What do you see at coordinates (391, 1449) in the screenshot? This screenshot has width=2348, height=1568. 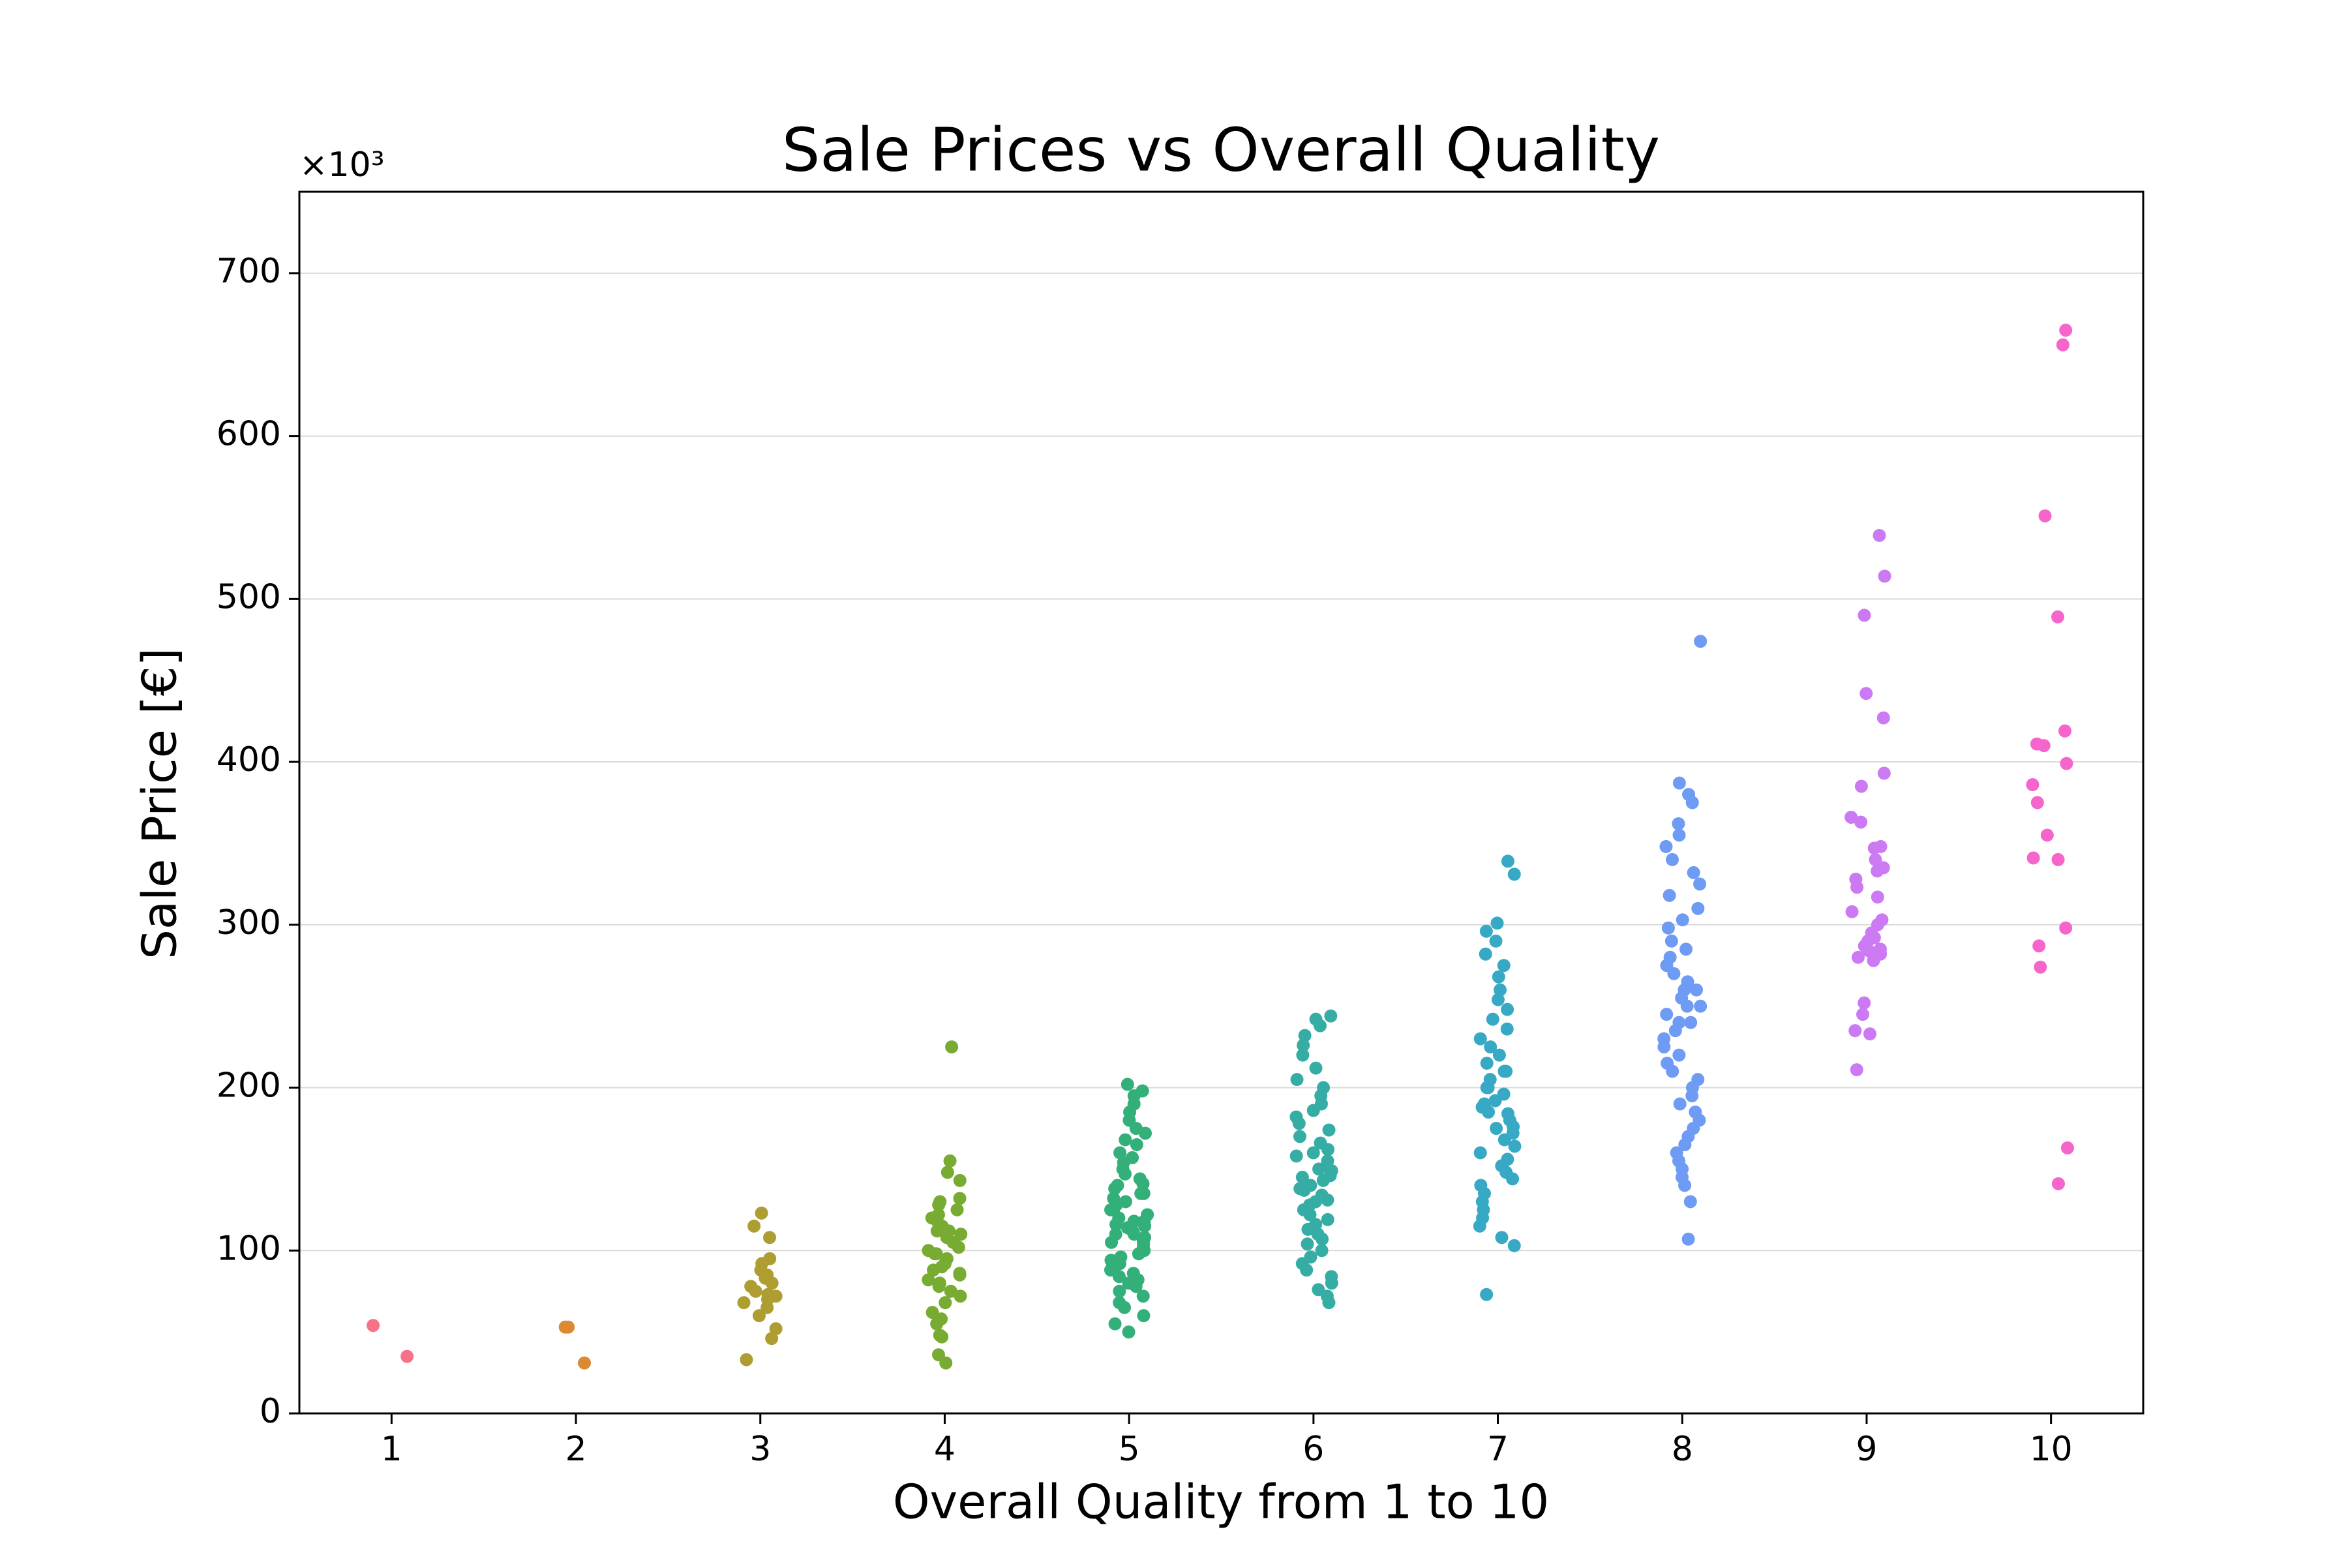 I see `x-tick-label: 1` at bounding box center [391, 1449].